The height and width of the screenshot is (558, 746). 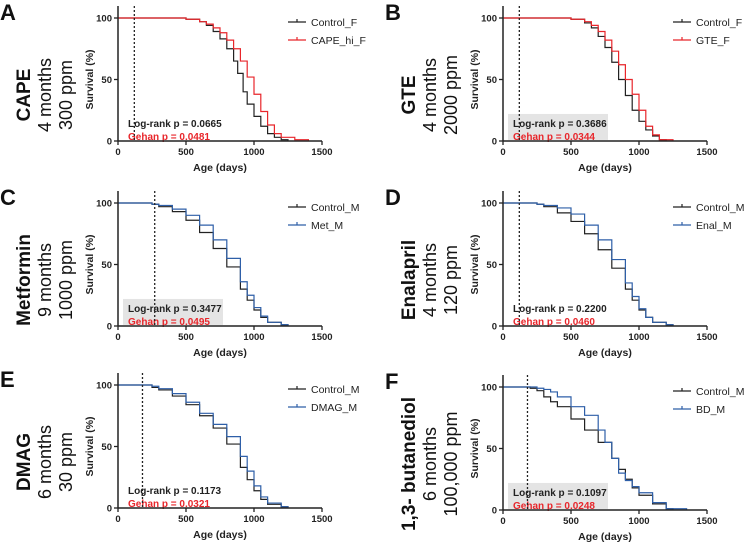 What do you see at coordinates (203, 264) in the screenshot?
I see `survival-curve-met-m` at bounding box center [203, 264].